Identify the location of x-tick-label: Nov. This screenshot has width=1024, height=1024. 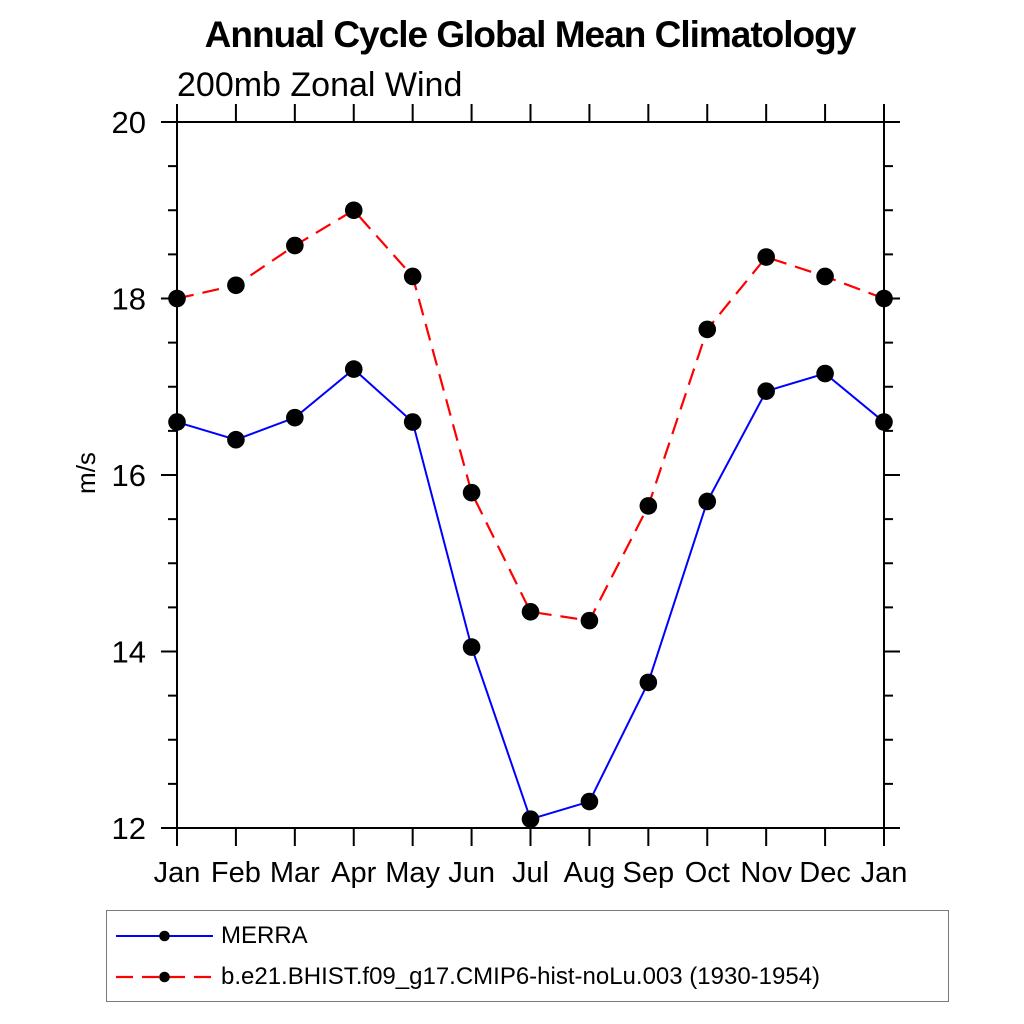
(766, 873).